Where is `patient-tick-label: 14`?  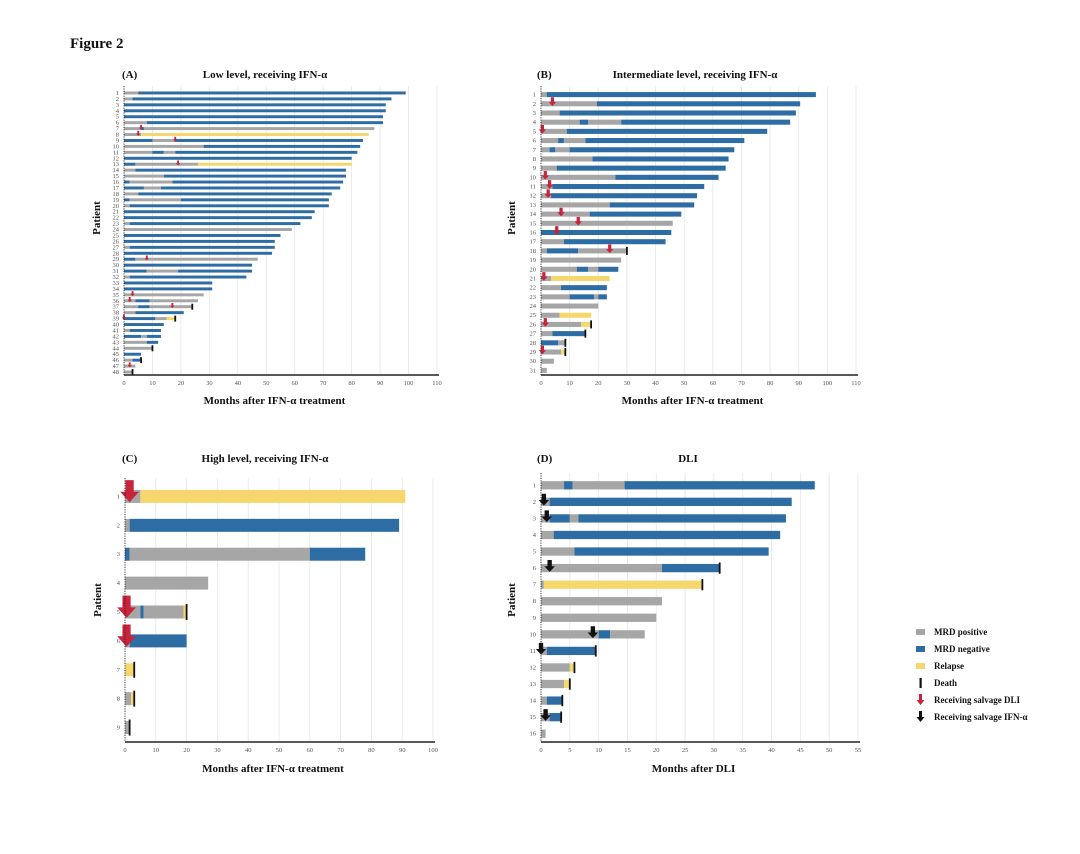
patient-tick-label: 14 is located at coordinates (116, 170).